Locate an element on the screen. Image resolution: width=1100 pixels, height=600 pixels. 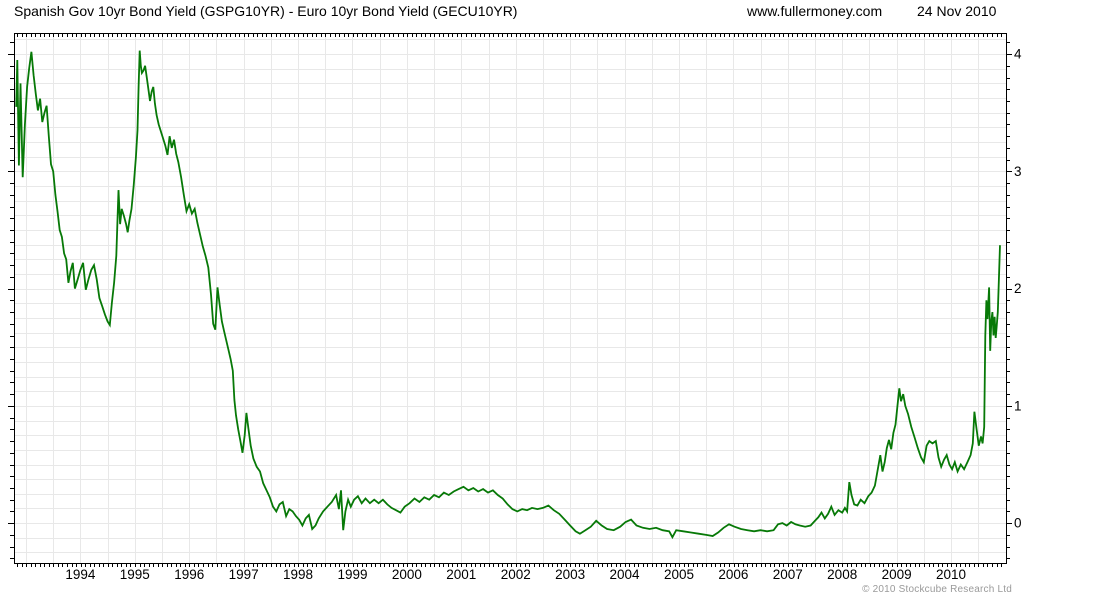
svg-text: 1 is located at coordinates (1018, 405).